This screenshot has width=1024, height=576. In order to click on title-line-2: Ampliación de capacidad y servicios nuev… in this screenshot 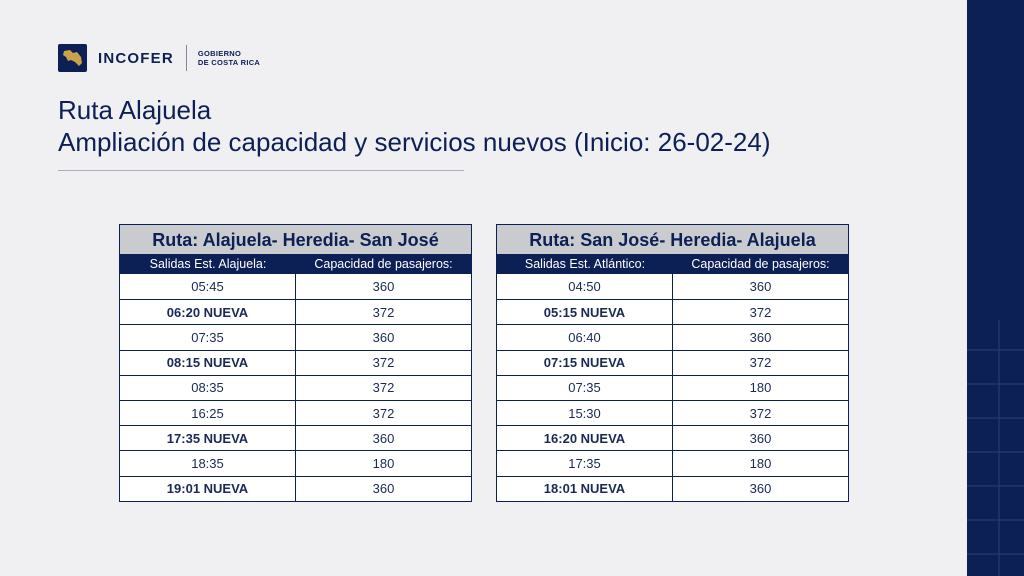, I will do `click(414, 142)`.